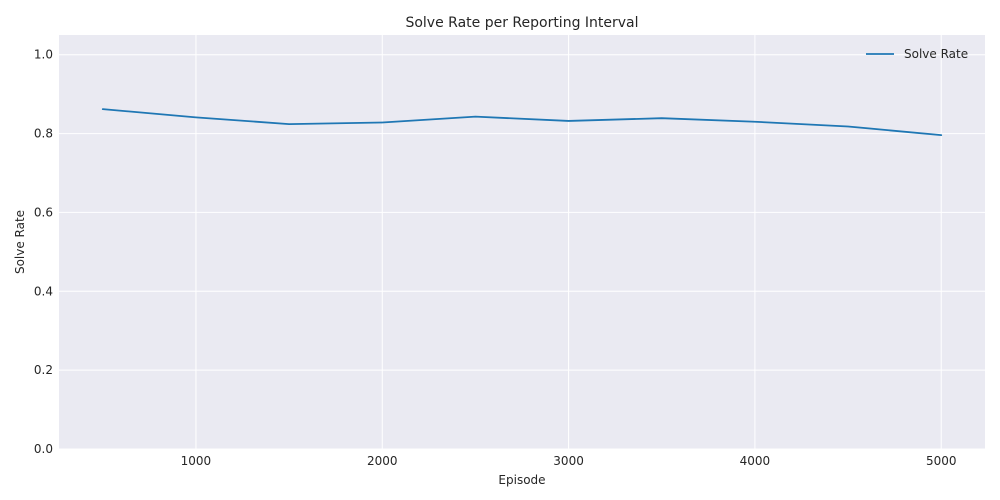 The height and width of the screenshot is (500, 1000). I want to click on y-tick-label: 1.0, so click(43, 55).